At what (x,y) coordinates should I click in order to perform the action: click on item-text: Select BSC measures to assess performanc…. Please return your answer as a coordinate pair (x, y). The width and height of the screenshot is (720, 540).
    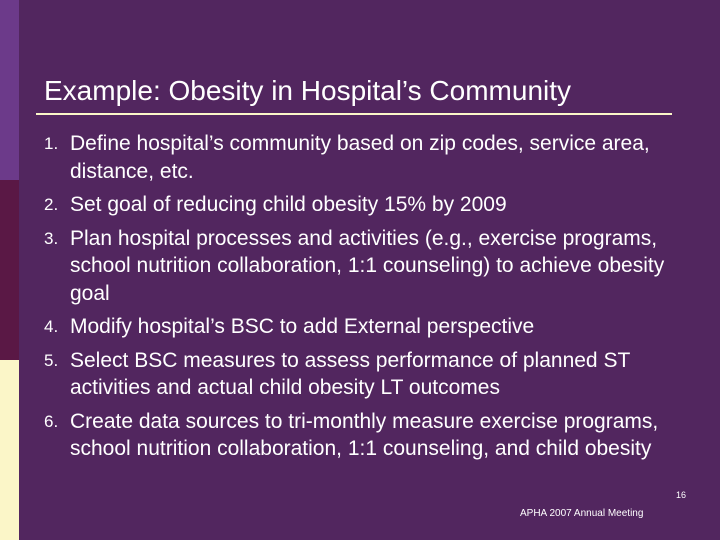
    Looking at the image, I should click on (350, 374).